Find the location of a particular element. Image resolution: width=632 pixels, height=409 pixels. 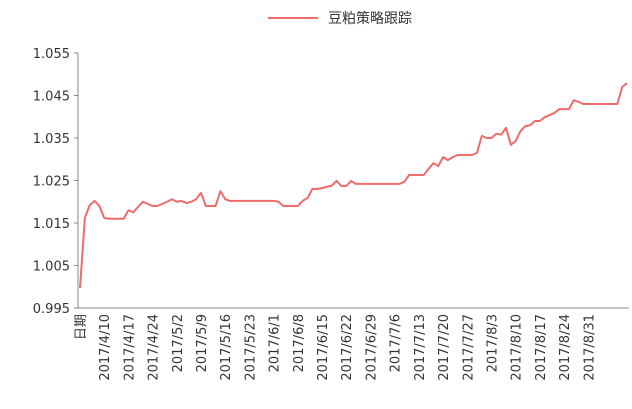

x-tick-label: 2017/5/9 is located at coordinates (202, 343).